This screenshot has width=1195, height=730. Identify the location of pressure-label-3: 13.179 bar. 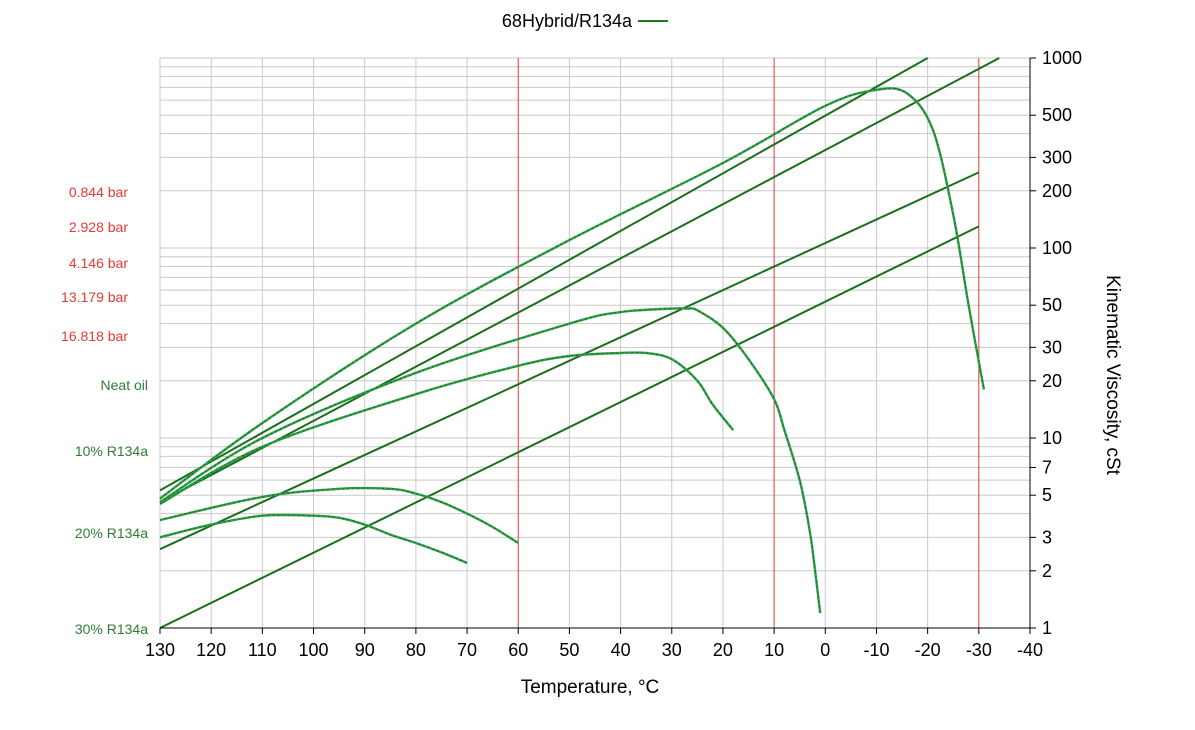
(94, 297).